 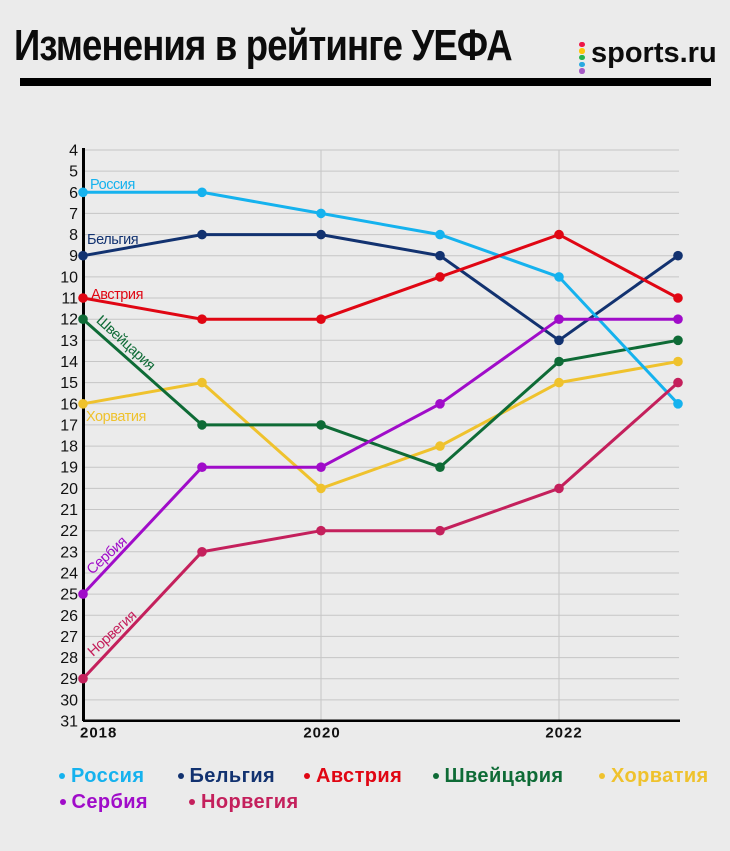 I want to click on svg-text: 9, so click(x=73, y=256).